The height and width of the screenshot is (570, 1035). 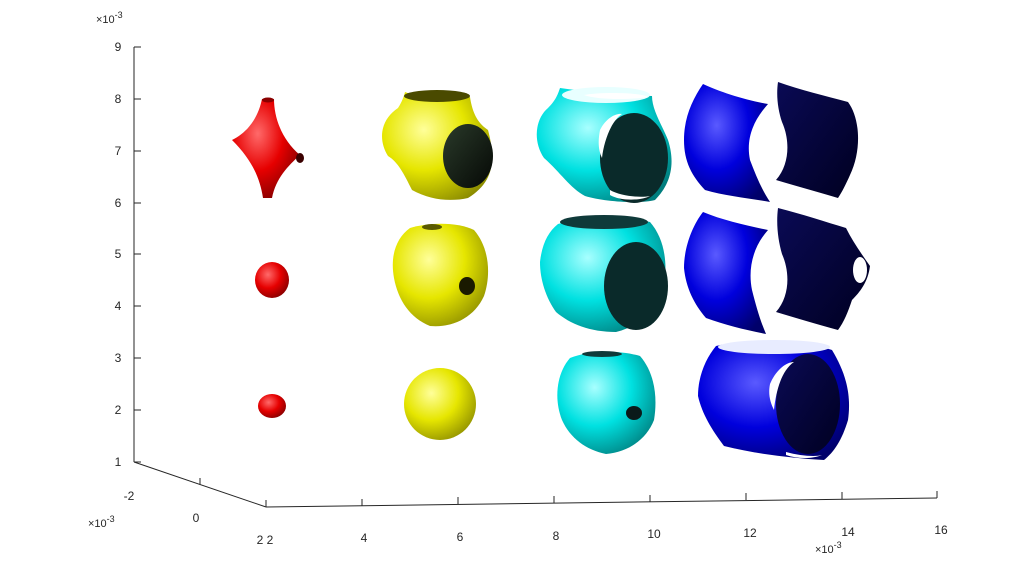 What do you see at coordinates (101, 522) in the screenshot?
I see `y-exponent-label: ×10⁻³` at bounding box center [101, 522].